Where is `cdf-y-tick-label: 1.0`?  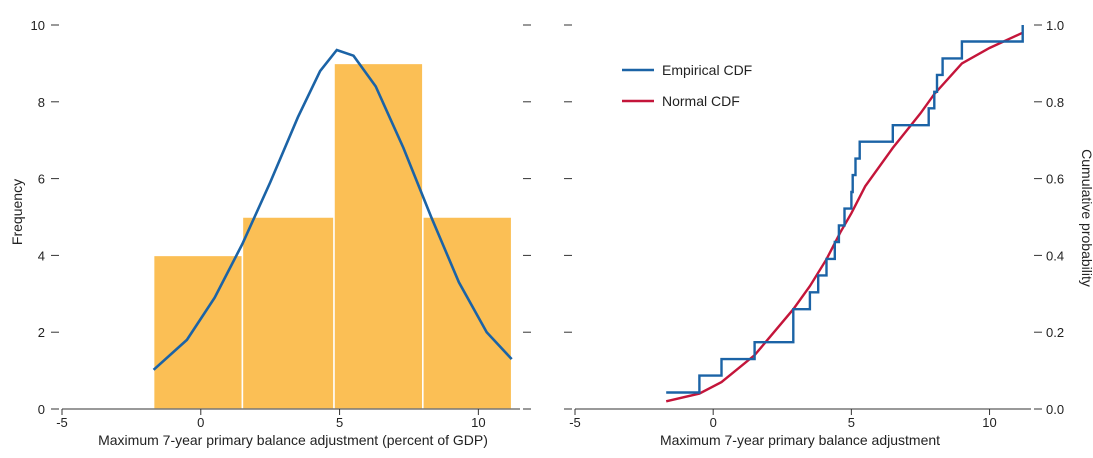
cdf-y-tick-label: 1.0 is located at coordinates (1055, 25).